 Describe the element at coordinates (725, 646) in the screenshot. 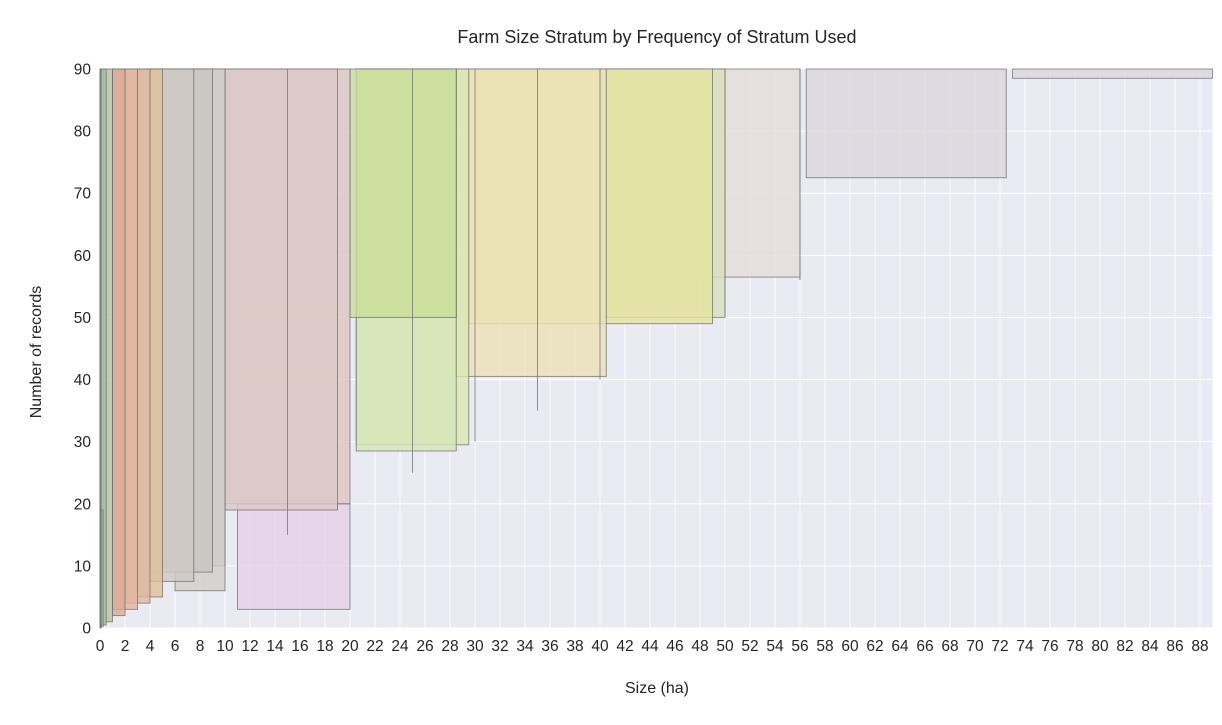

I see `x-tick-label: 50` at that location.